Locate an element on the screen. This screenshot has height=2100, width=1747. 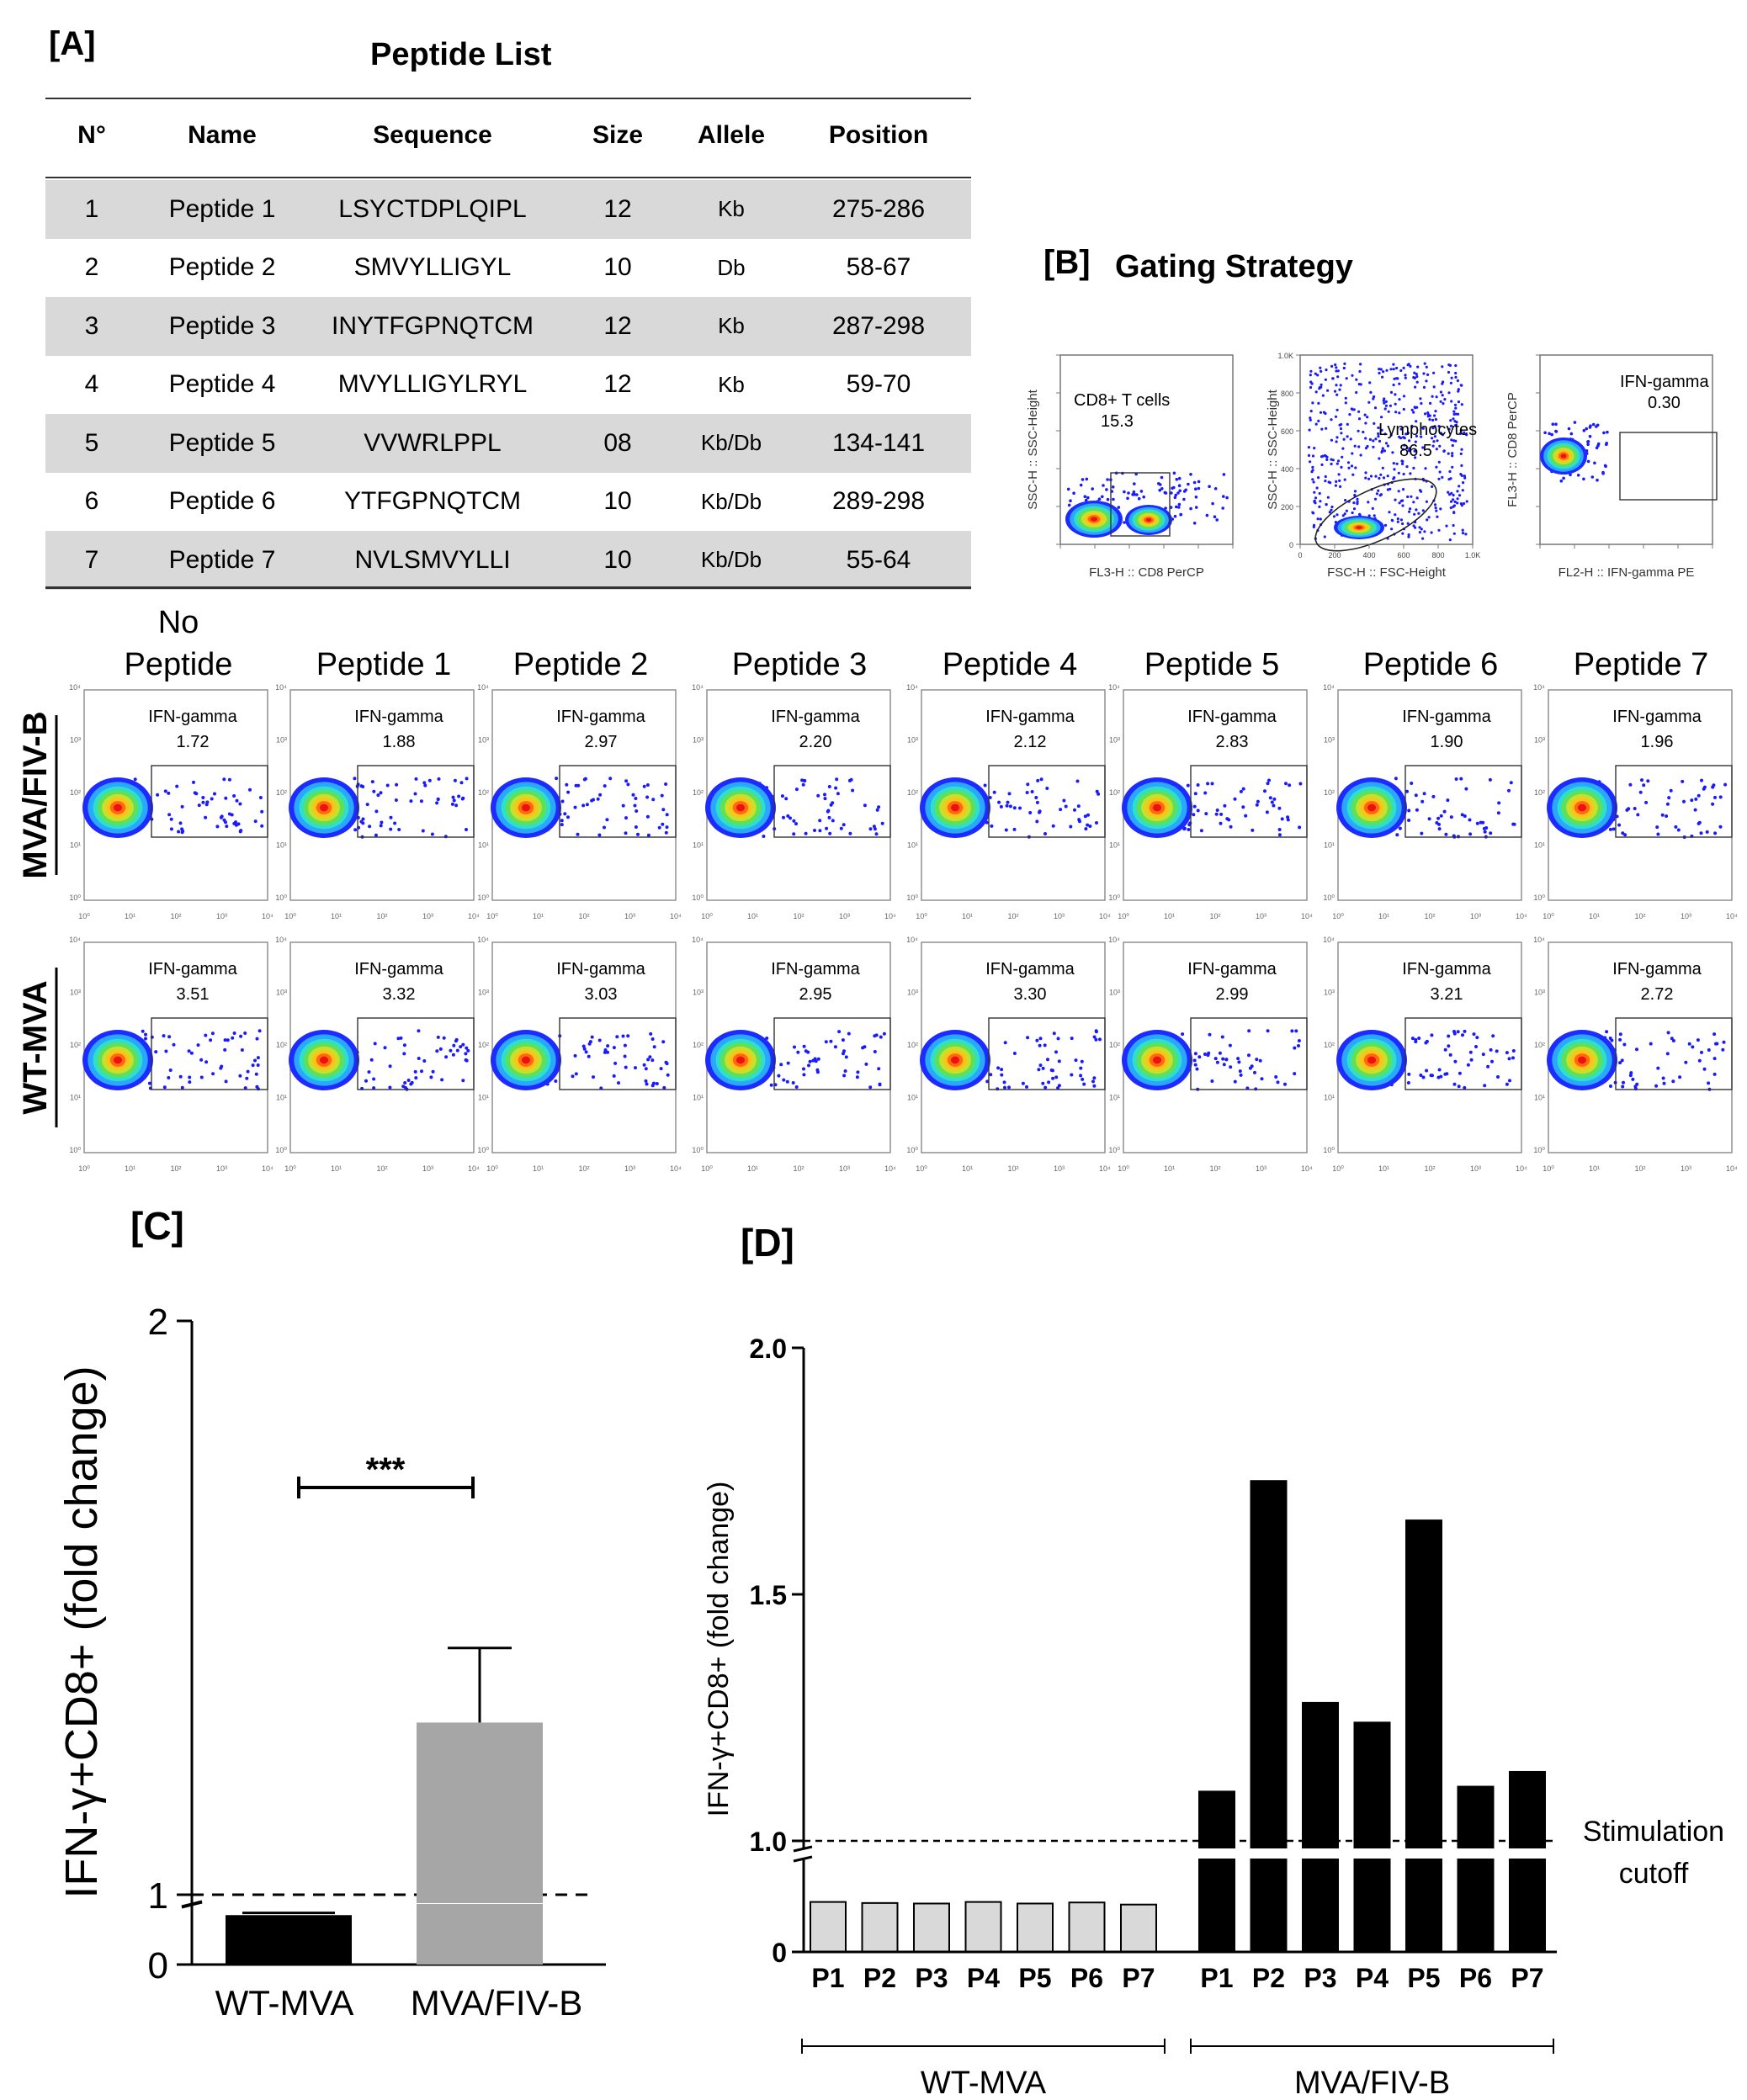
x-tick-label: 10¹ is located at coordinates (1383, 1168).